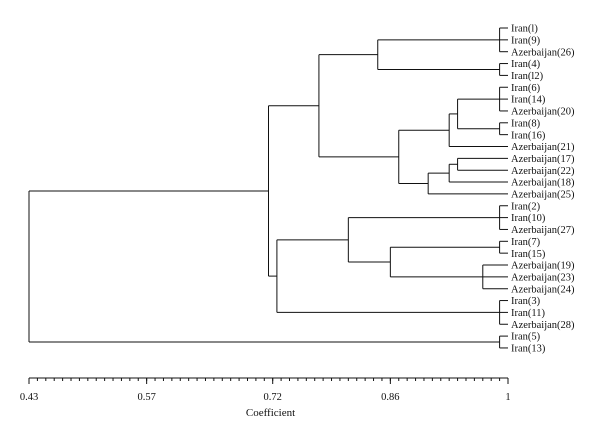 Image resolution: width=600 pixels, height=441 pixels. I want to click on leaf-label: Azerbaijan(17), so click(543, 159).